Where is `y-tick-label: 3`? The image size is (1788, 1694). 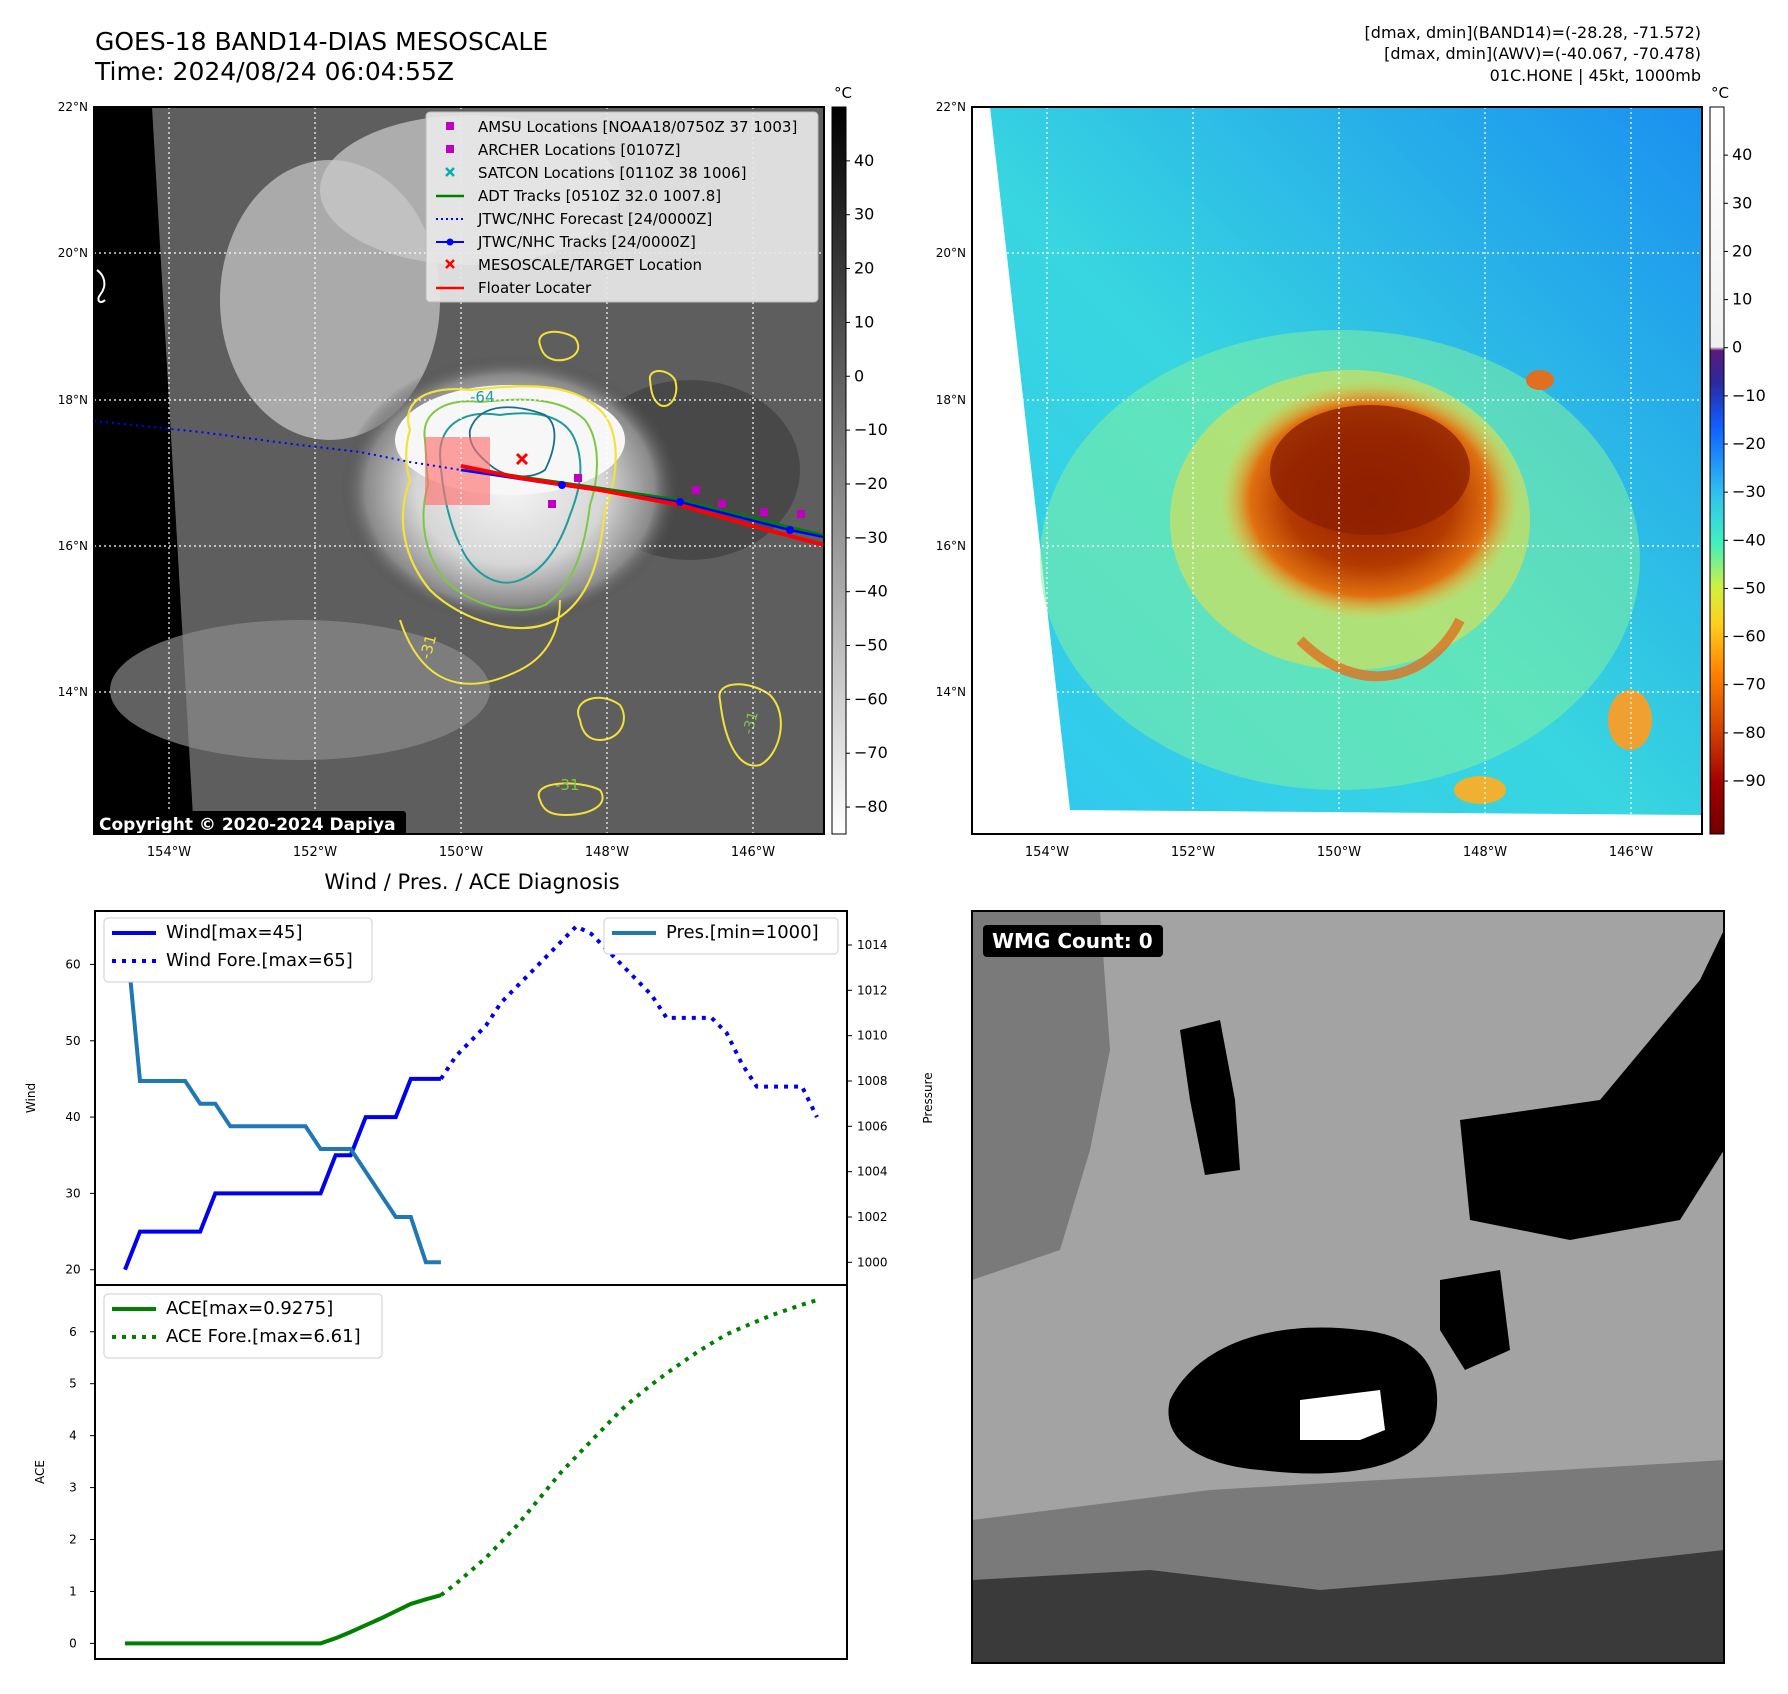 y-tick-label: 3 is located at coordinates (73, 1488).